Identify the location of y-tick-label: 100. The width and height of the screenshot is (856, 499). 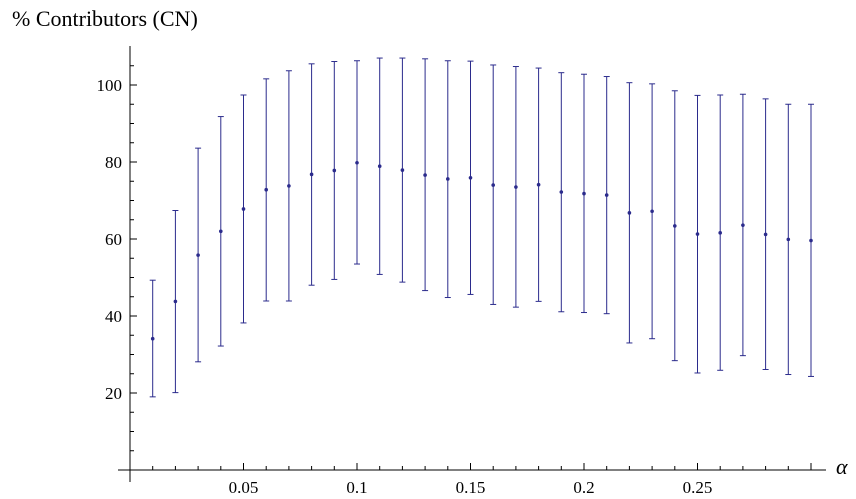
(110, 85).